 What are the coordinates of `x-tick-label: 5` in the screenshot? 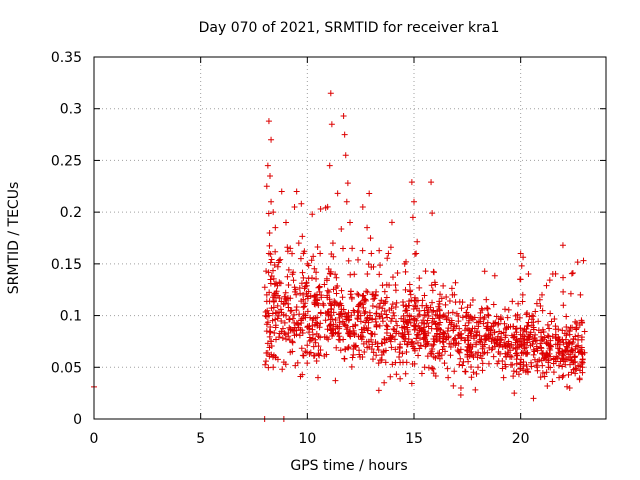 It's located at (200, 439).